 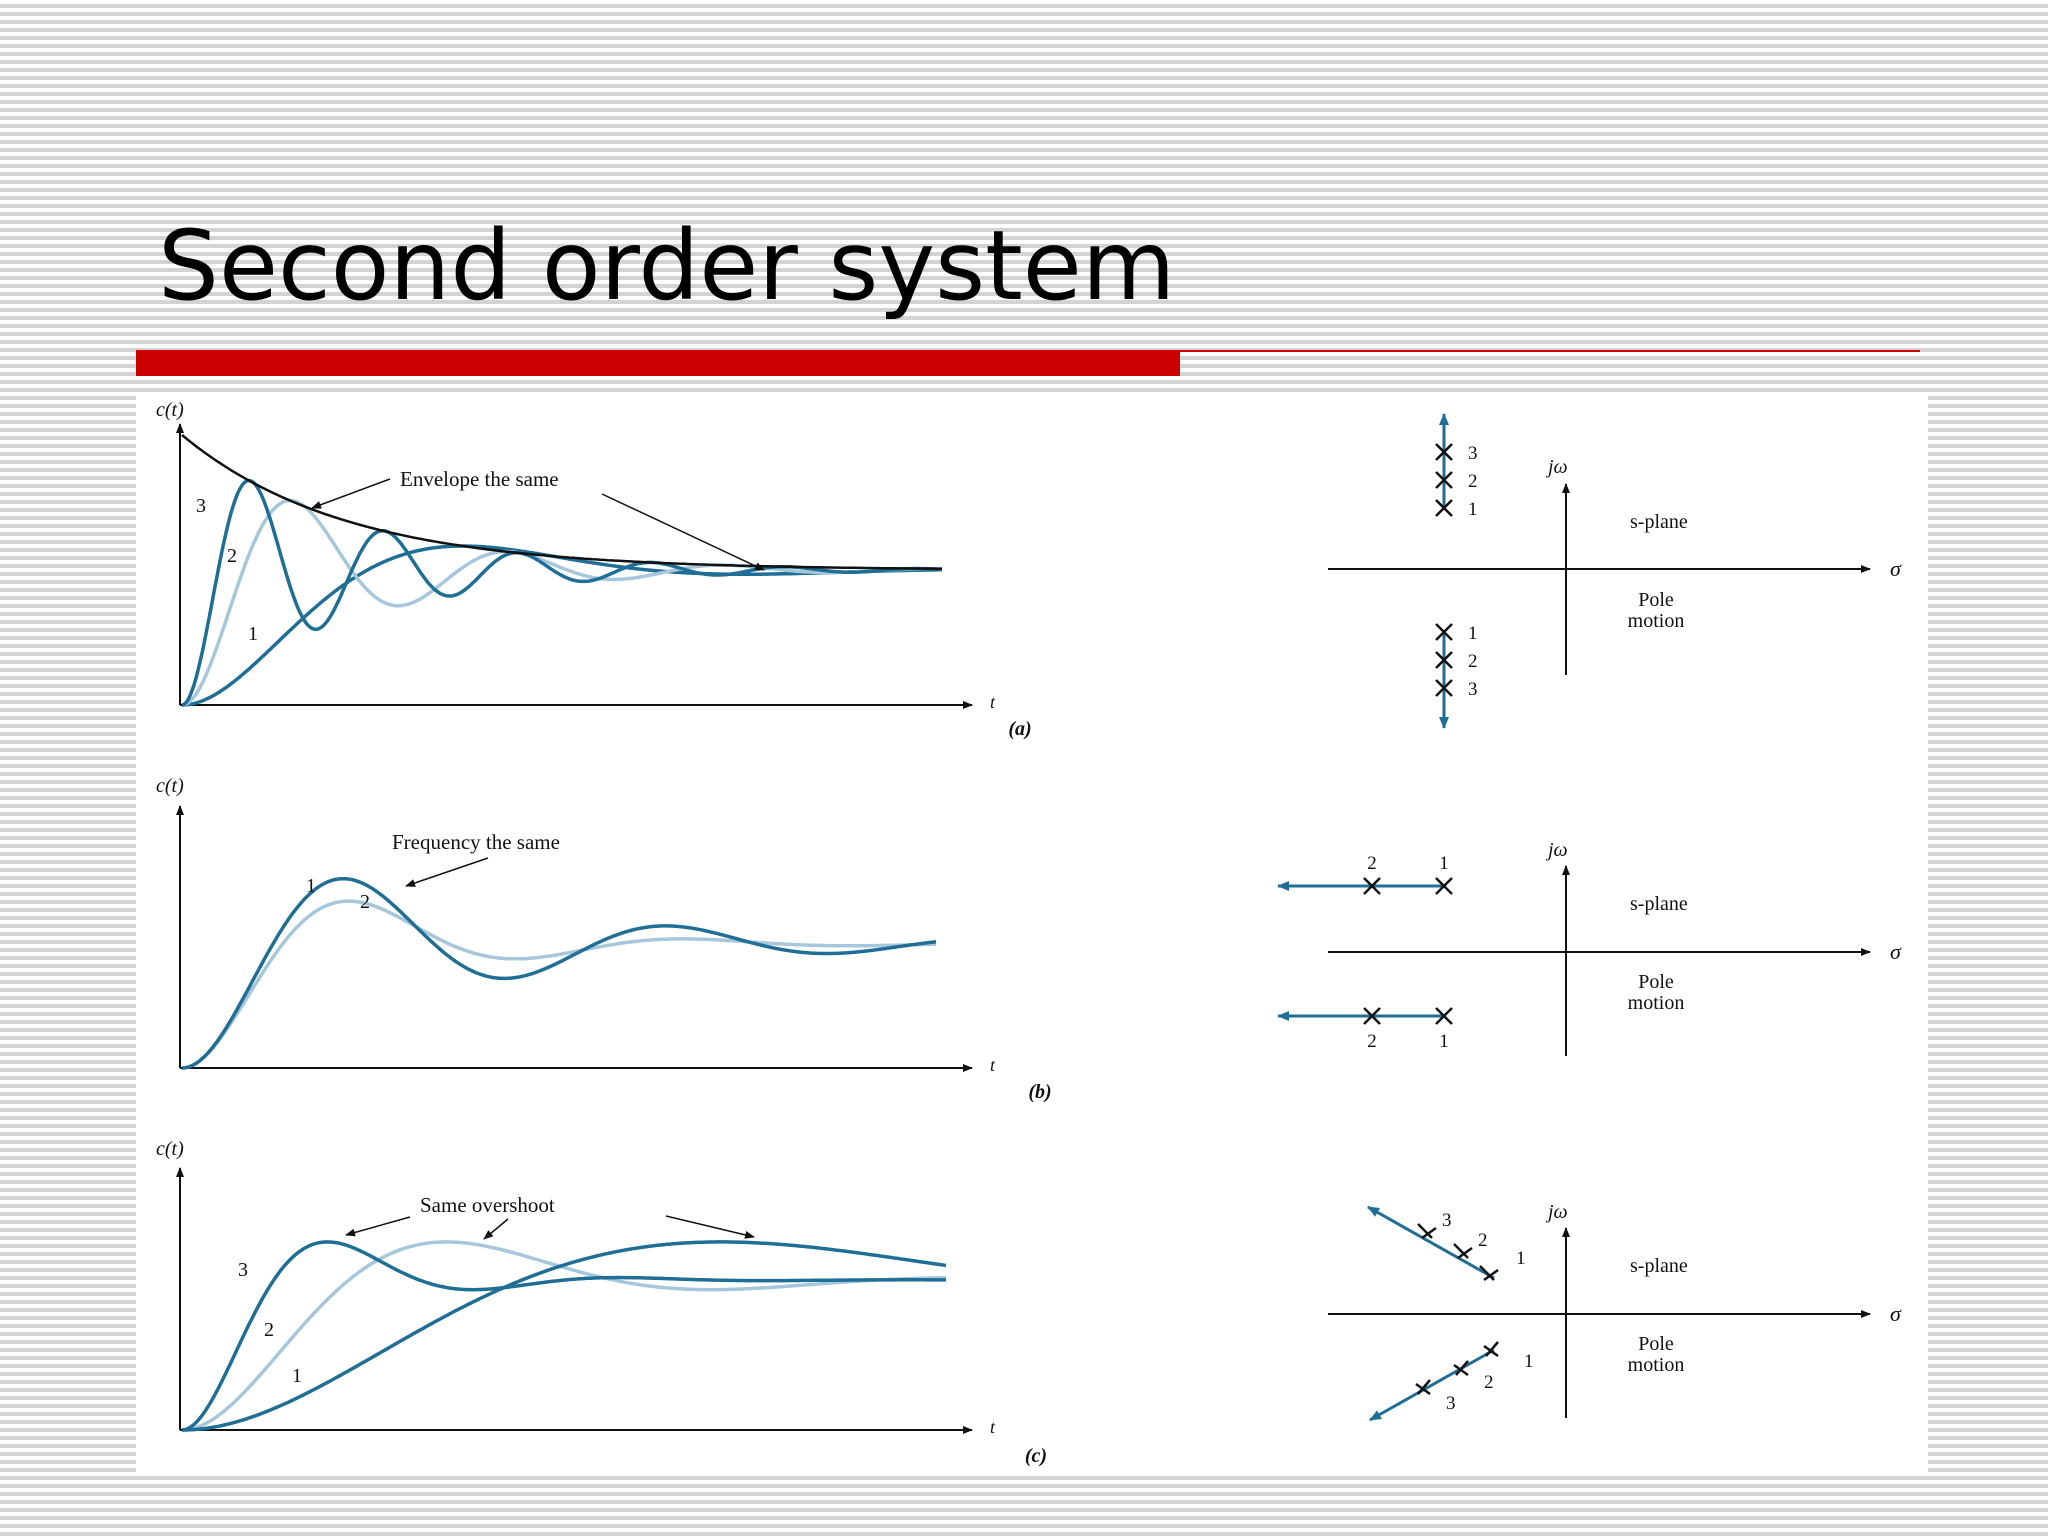 I want to click on panel-b-s-plane: σ jω s-plane Pole motion 2 1 2 1, so click(x=1589, y=947).